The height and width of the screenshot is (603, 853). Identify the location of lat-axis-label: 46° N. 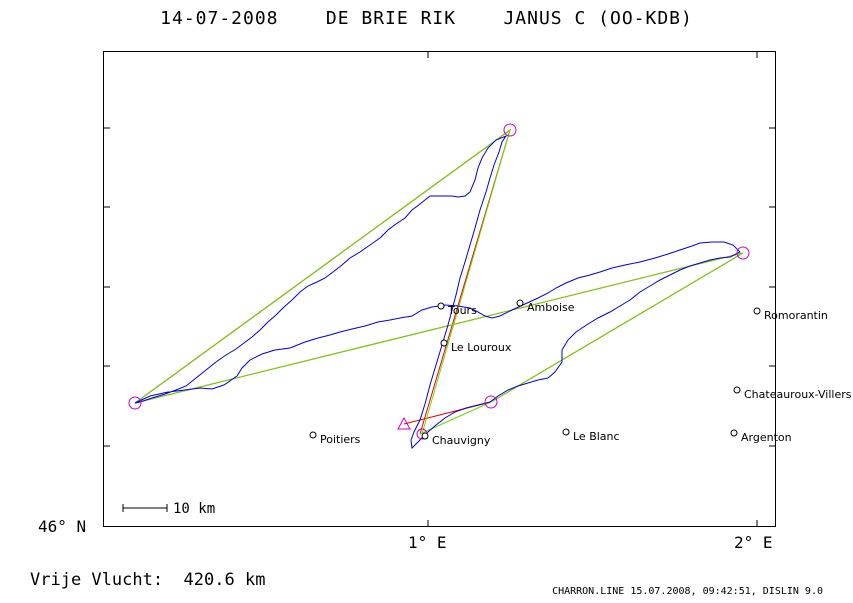
(62, 526).